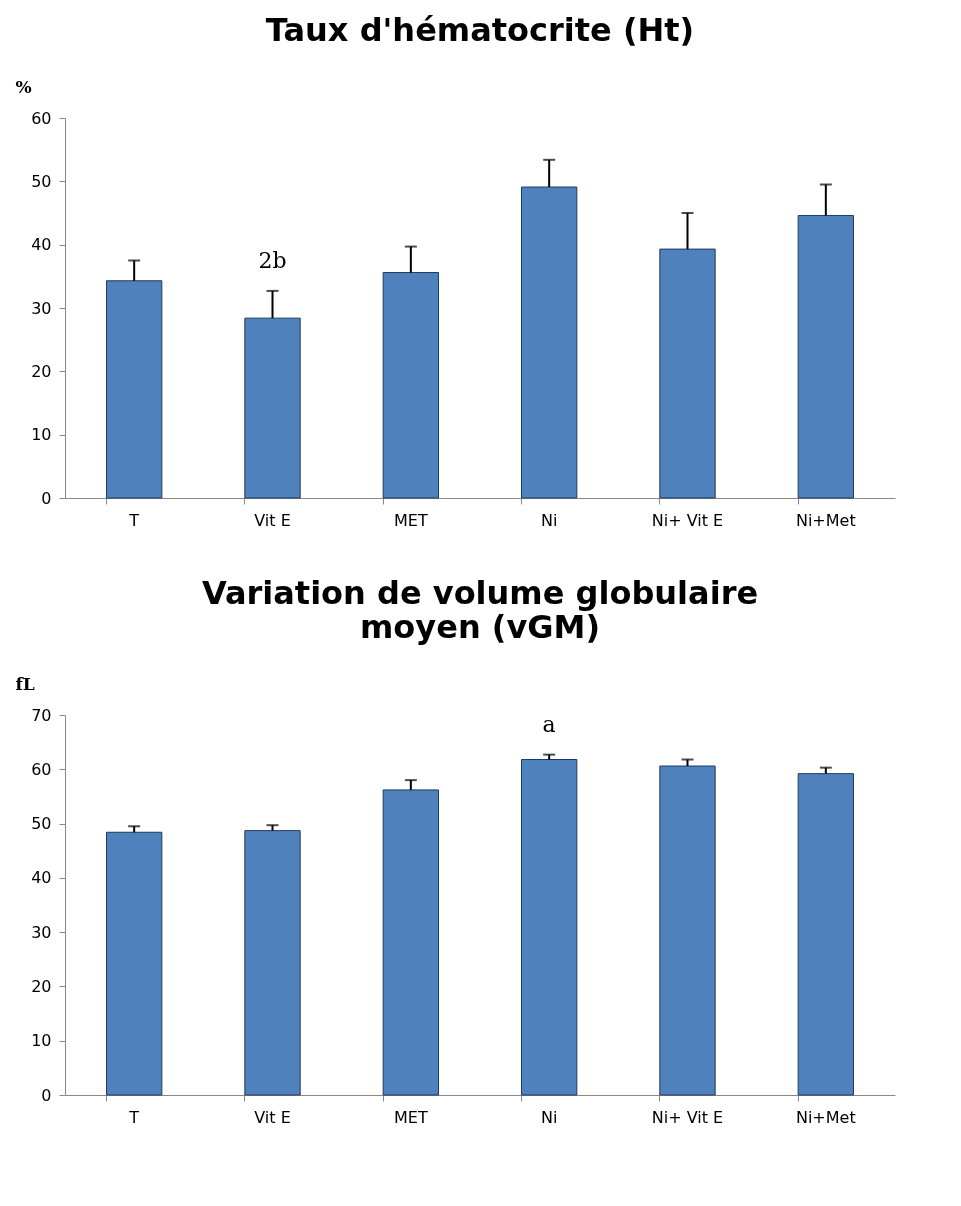 Image resolution: width=961 pixels, height=1206 pixels. Describe the element at coordinates (480, 30) in the screenshot. I see `chart-title: Taux d'hématocrite (Ht)` at that location.